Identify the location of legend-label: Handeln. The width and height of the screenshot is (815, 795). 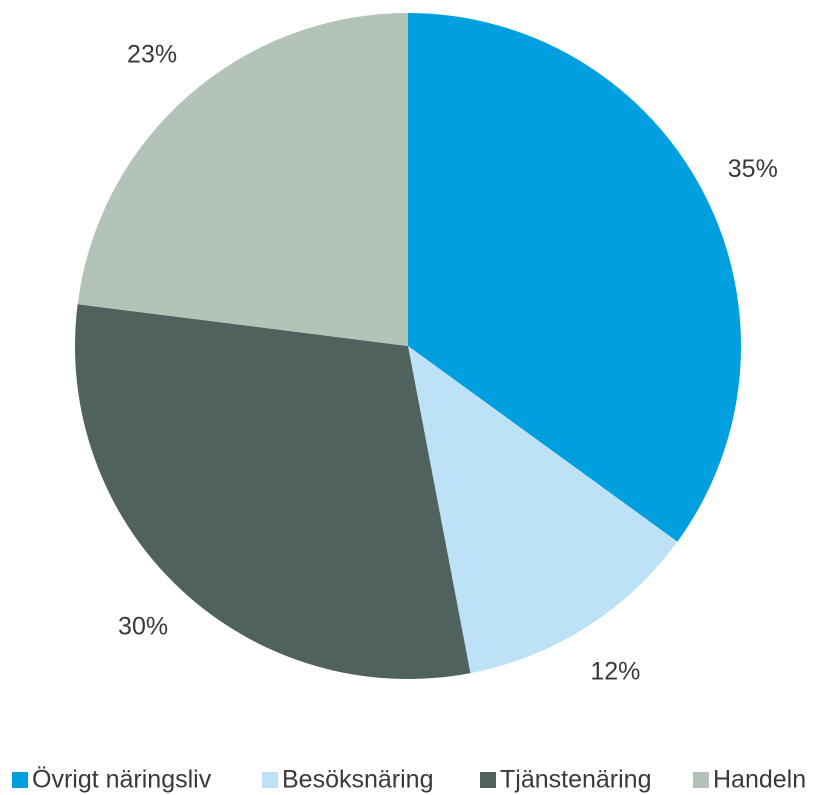
(759, 780).